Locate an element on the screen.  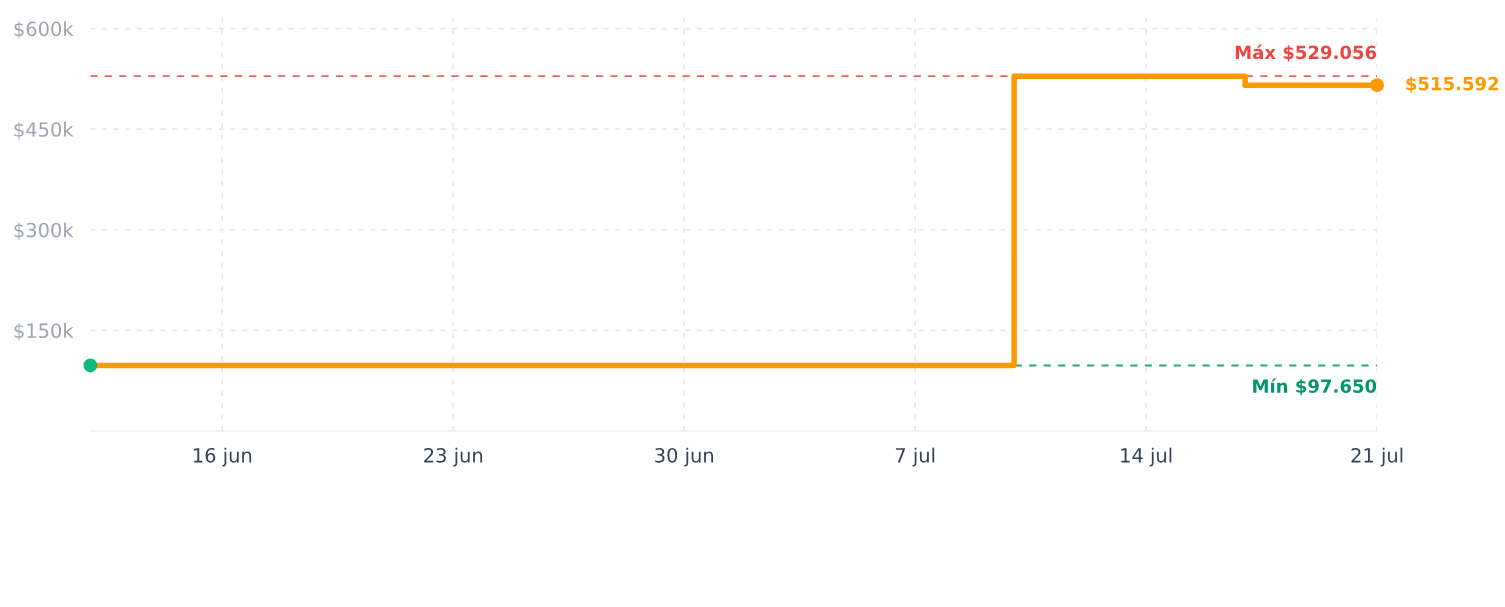
y-tick-label: $450k is located at coordinates (44, 130).